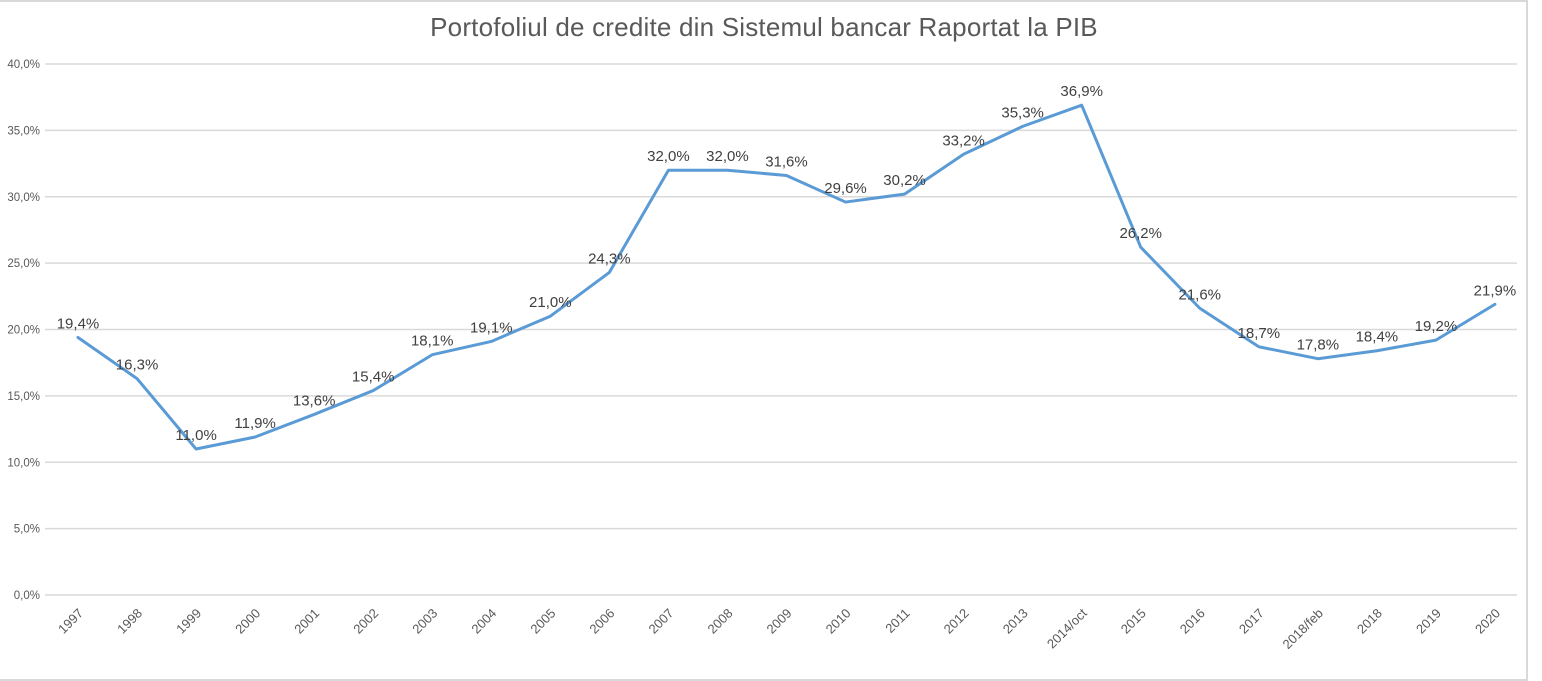 Image resolution: width=1542 pixels, height=681 pixels. I want to click on data-label: 19,1%, so click(491, 327).